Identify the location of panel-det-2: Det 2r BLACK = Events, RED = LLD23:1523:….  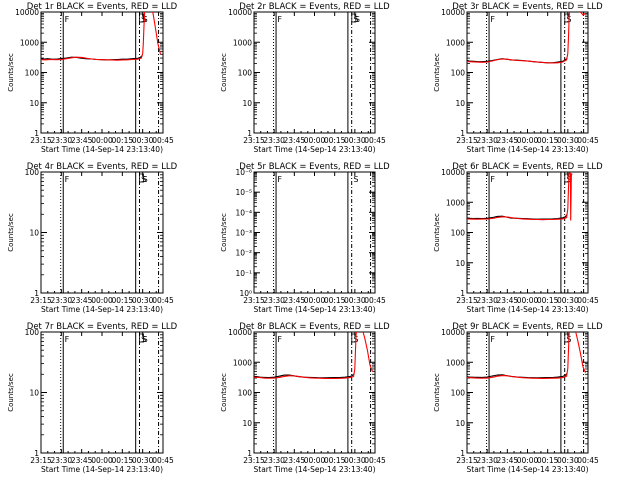
(305, 78).